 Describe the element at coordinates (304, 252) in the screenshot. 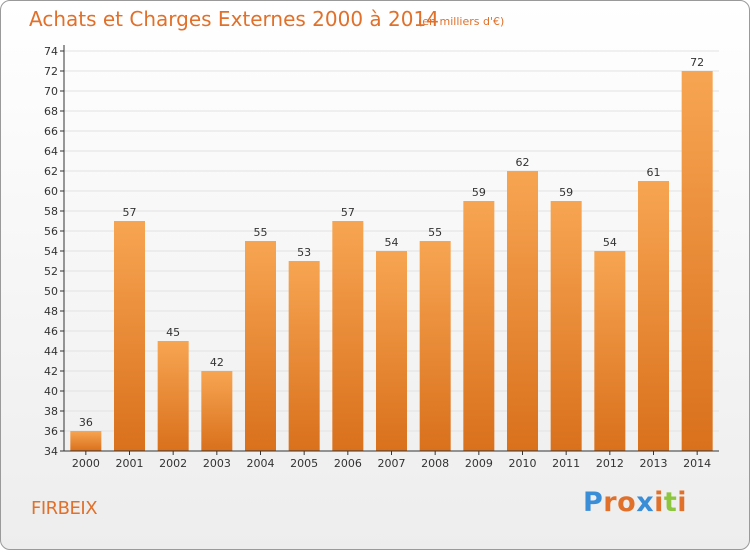

I see `data-label: 53` at that location.